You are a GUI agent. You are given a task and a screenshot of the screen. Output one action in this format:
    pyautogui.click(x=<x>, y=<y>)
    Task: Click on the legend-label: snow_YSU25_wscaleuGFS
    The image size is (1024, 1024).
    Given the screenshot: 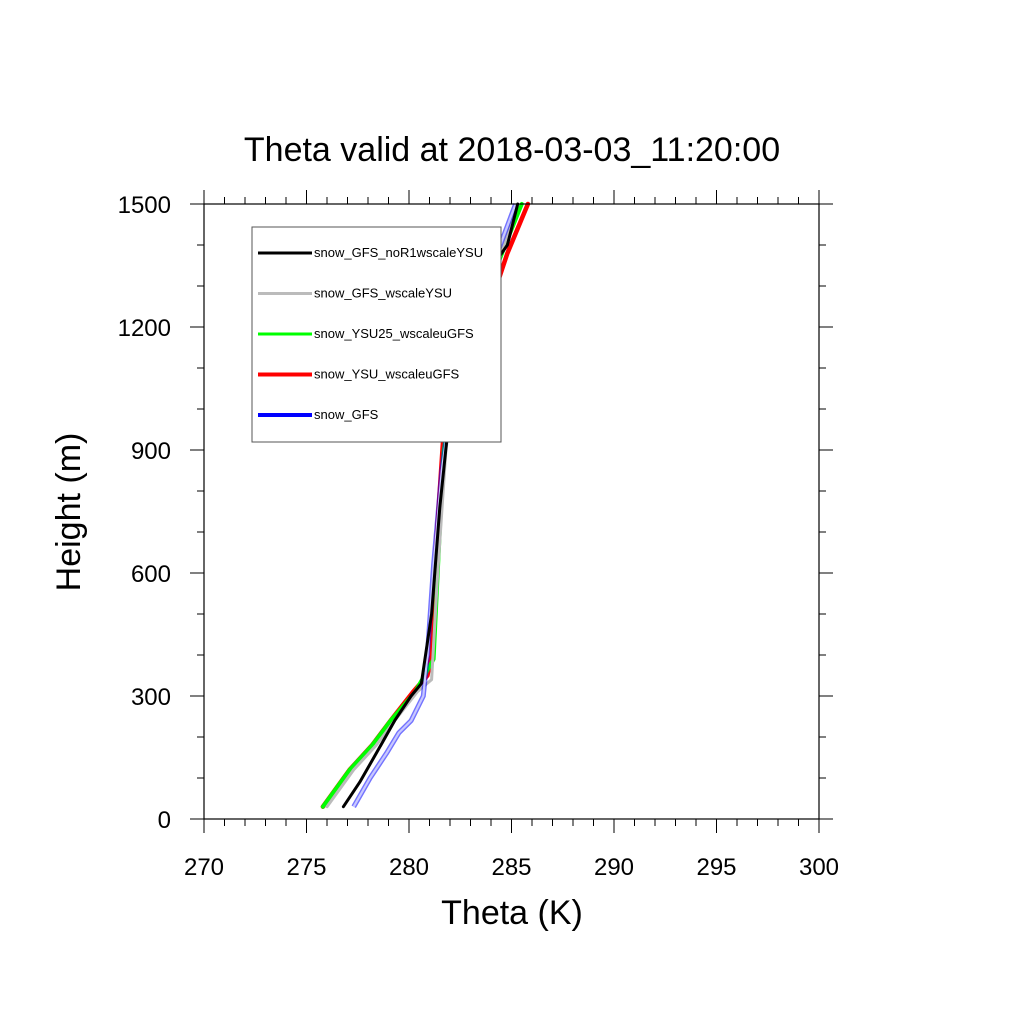 What is the action you would take?
    pyautogui.click(x=394, y=333)
    